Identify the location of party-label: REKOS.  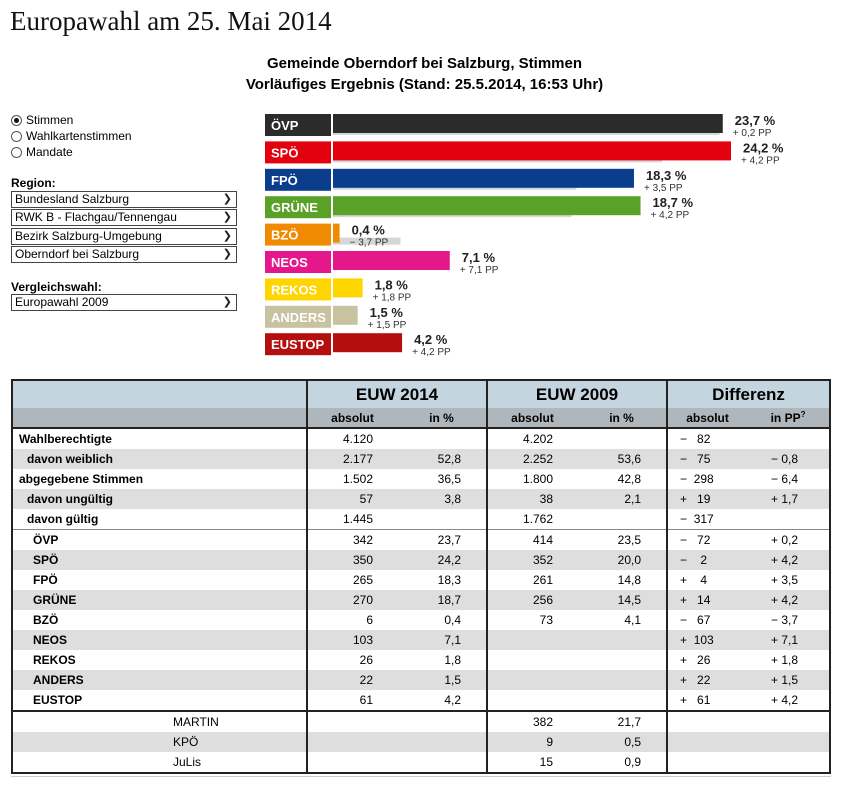
(294, 289).